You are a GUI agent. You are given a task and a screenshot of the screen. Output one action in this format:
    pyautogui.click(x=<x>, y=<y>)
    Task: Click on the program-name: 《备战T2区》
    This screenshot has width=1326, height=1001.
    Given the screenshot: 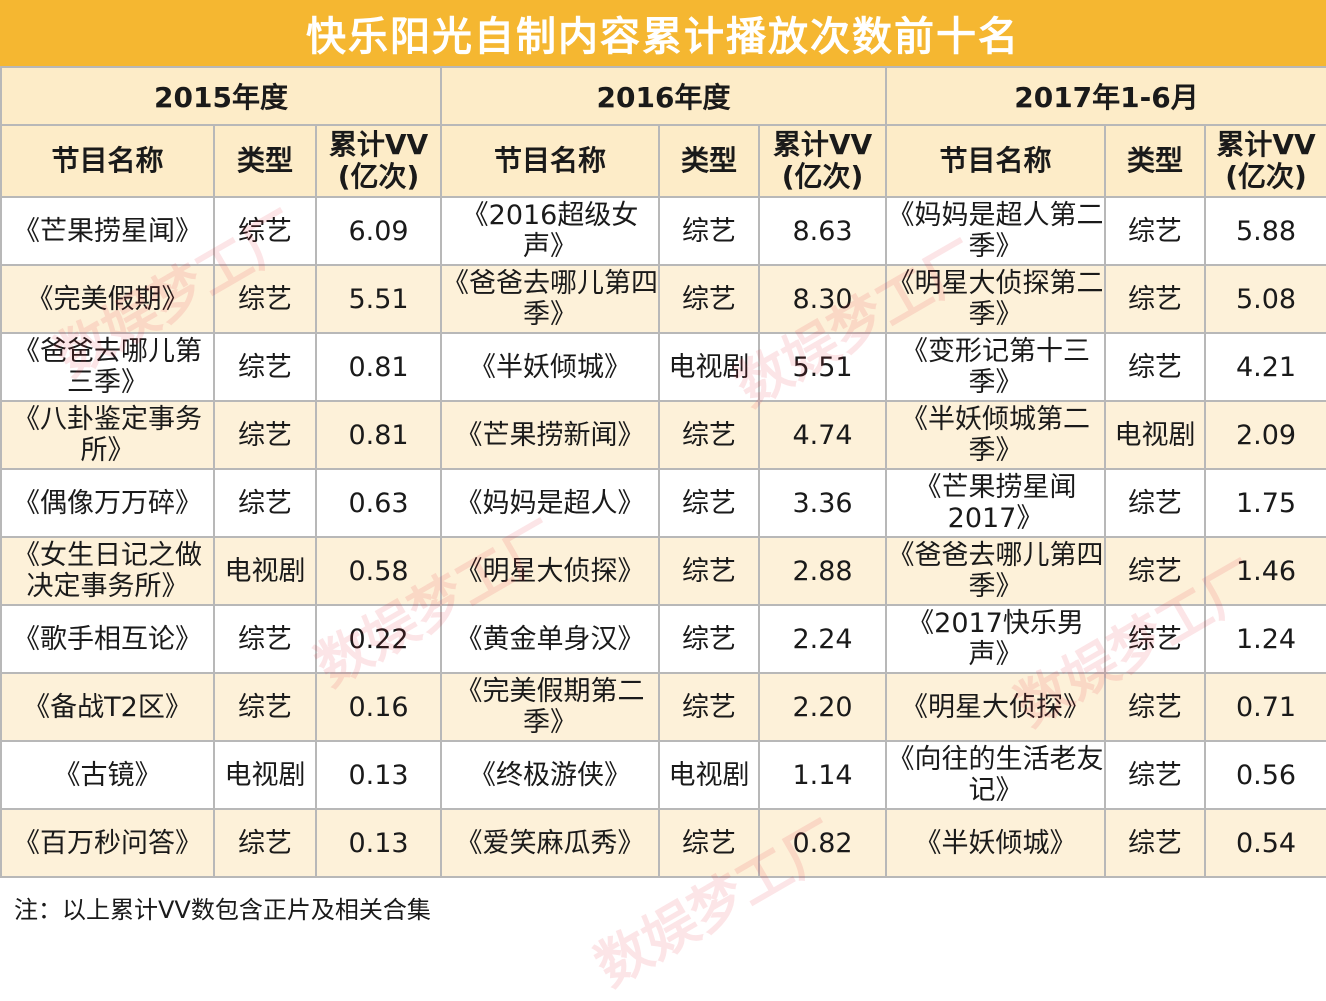 What is the action you would take?
    pyautogui.click(x=107, y=707)
    